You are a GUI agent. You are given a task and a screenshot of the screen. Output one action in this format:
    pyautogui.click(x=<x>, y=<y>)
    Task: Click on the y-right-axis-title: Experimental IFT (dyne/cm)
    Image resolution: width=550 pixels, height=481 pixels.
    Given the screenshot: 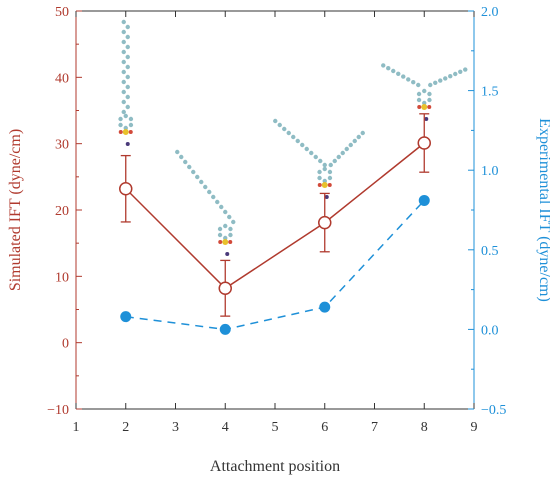 What is the action you would take?
    pyautogui.click(x=543, y=210)
    